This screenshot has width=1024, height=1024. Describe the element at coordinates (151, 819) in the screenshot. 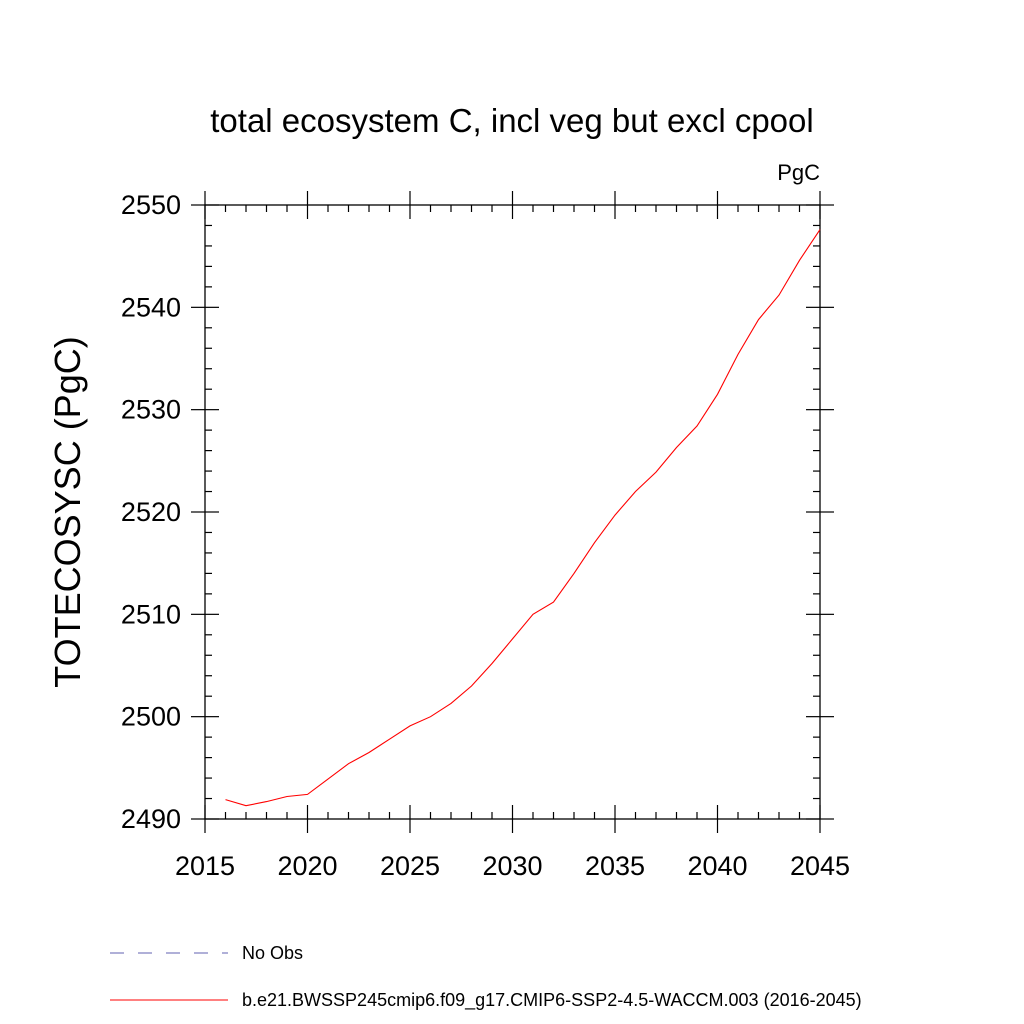

I see `y-tick-label: 2490` at that location.